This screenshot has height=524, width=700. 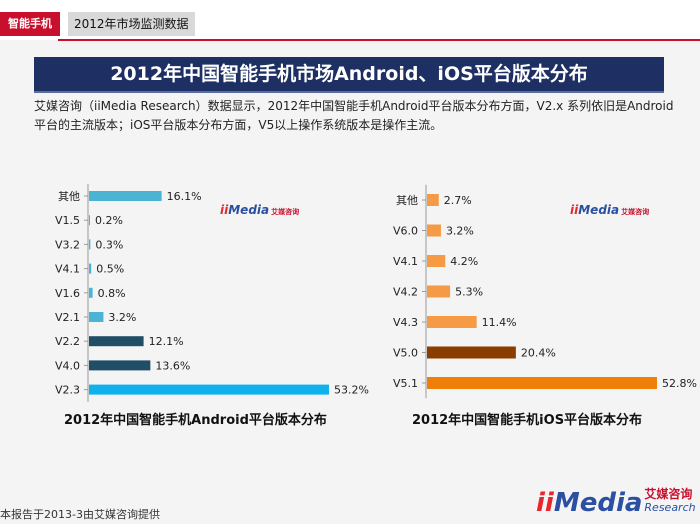 What do you see at coordinates (80, 514) in the screenshot?
I see `footer-note: 本报告于2013-3由艾媒咨询提供` at bounding box center [80, 514].